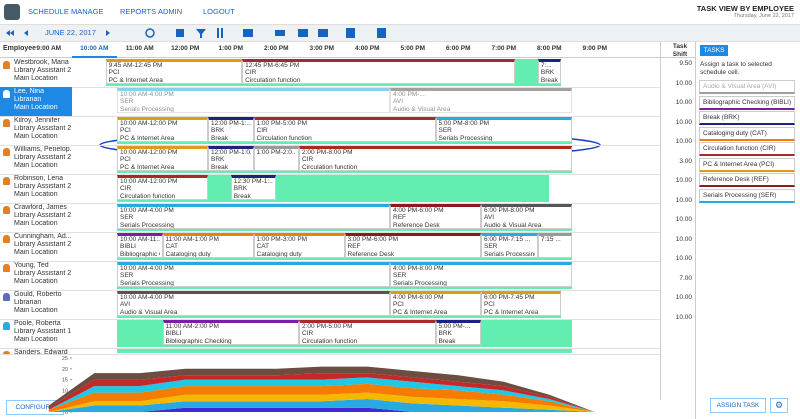  Describe the element at coordinates (162, 187) in the screenshot. I see `task-block: 10:00 AM-12:00 PM CIR Circulation function` at that location.